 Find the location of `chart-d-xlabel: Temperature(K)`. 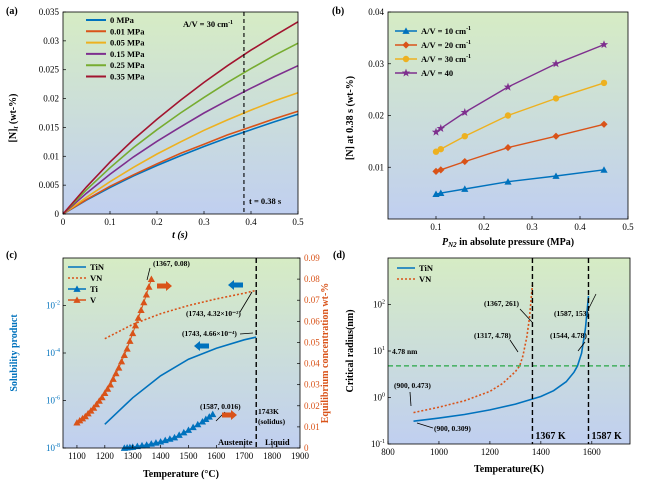

chart-d-xlabel: Temperature(K) is located at coordinates (509, 469).